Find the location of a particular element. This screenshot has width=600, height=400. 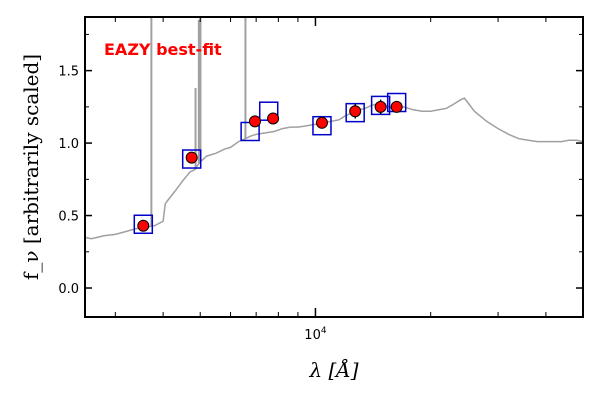

y-axis-label: f_ν [arbitrarily scaled] is located at coordinates (31, 167).